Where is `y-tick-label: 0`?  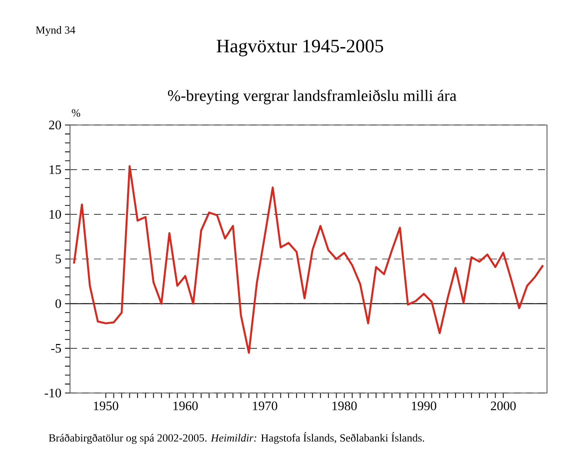
y-tick-label: 0 is located at coordinates (58, 303).